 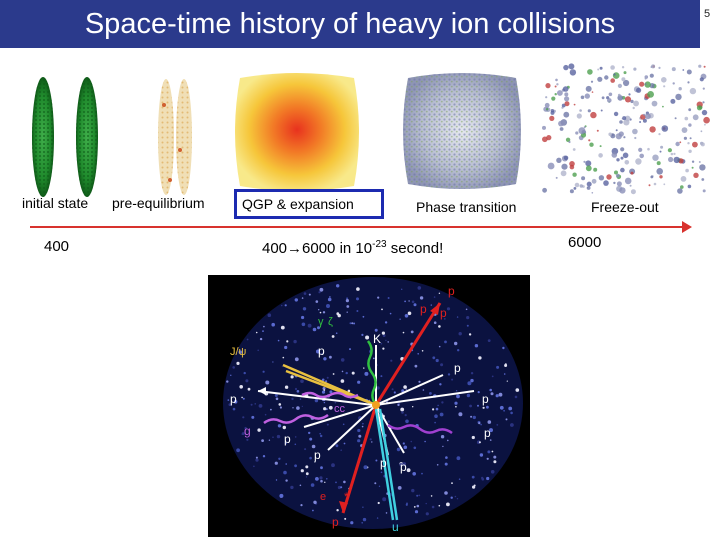 What do you see at coordinates (423, 309) in the screenshot?
I see `event-label-p2: p` at bounding box center [423, 309].